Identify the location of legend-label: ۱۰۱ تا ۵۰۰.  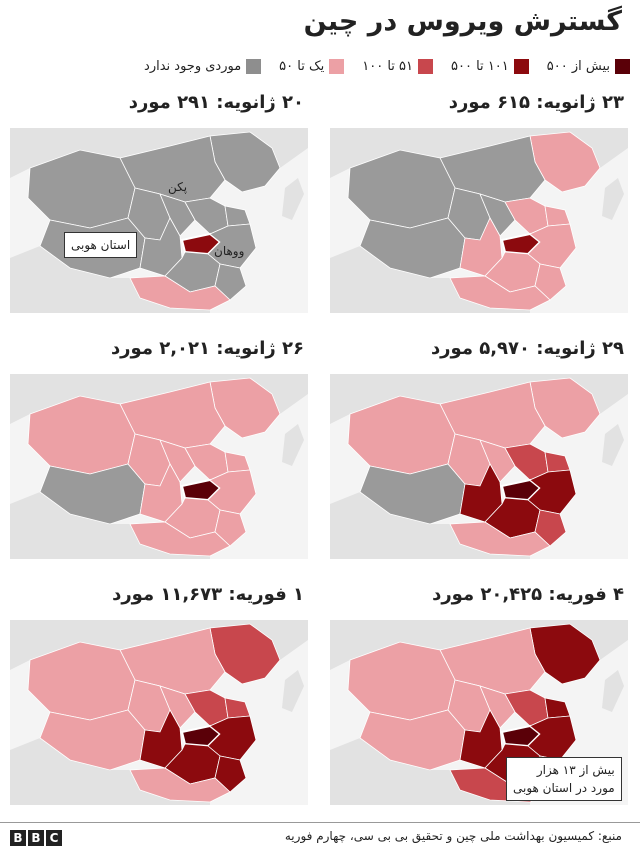
(480, 66).